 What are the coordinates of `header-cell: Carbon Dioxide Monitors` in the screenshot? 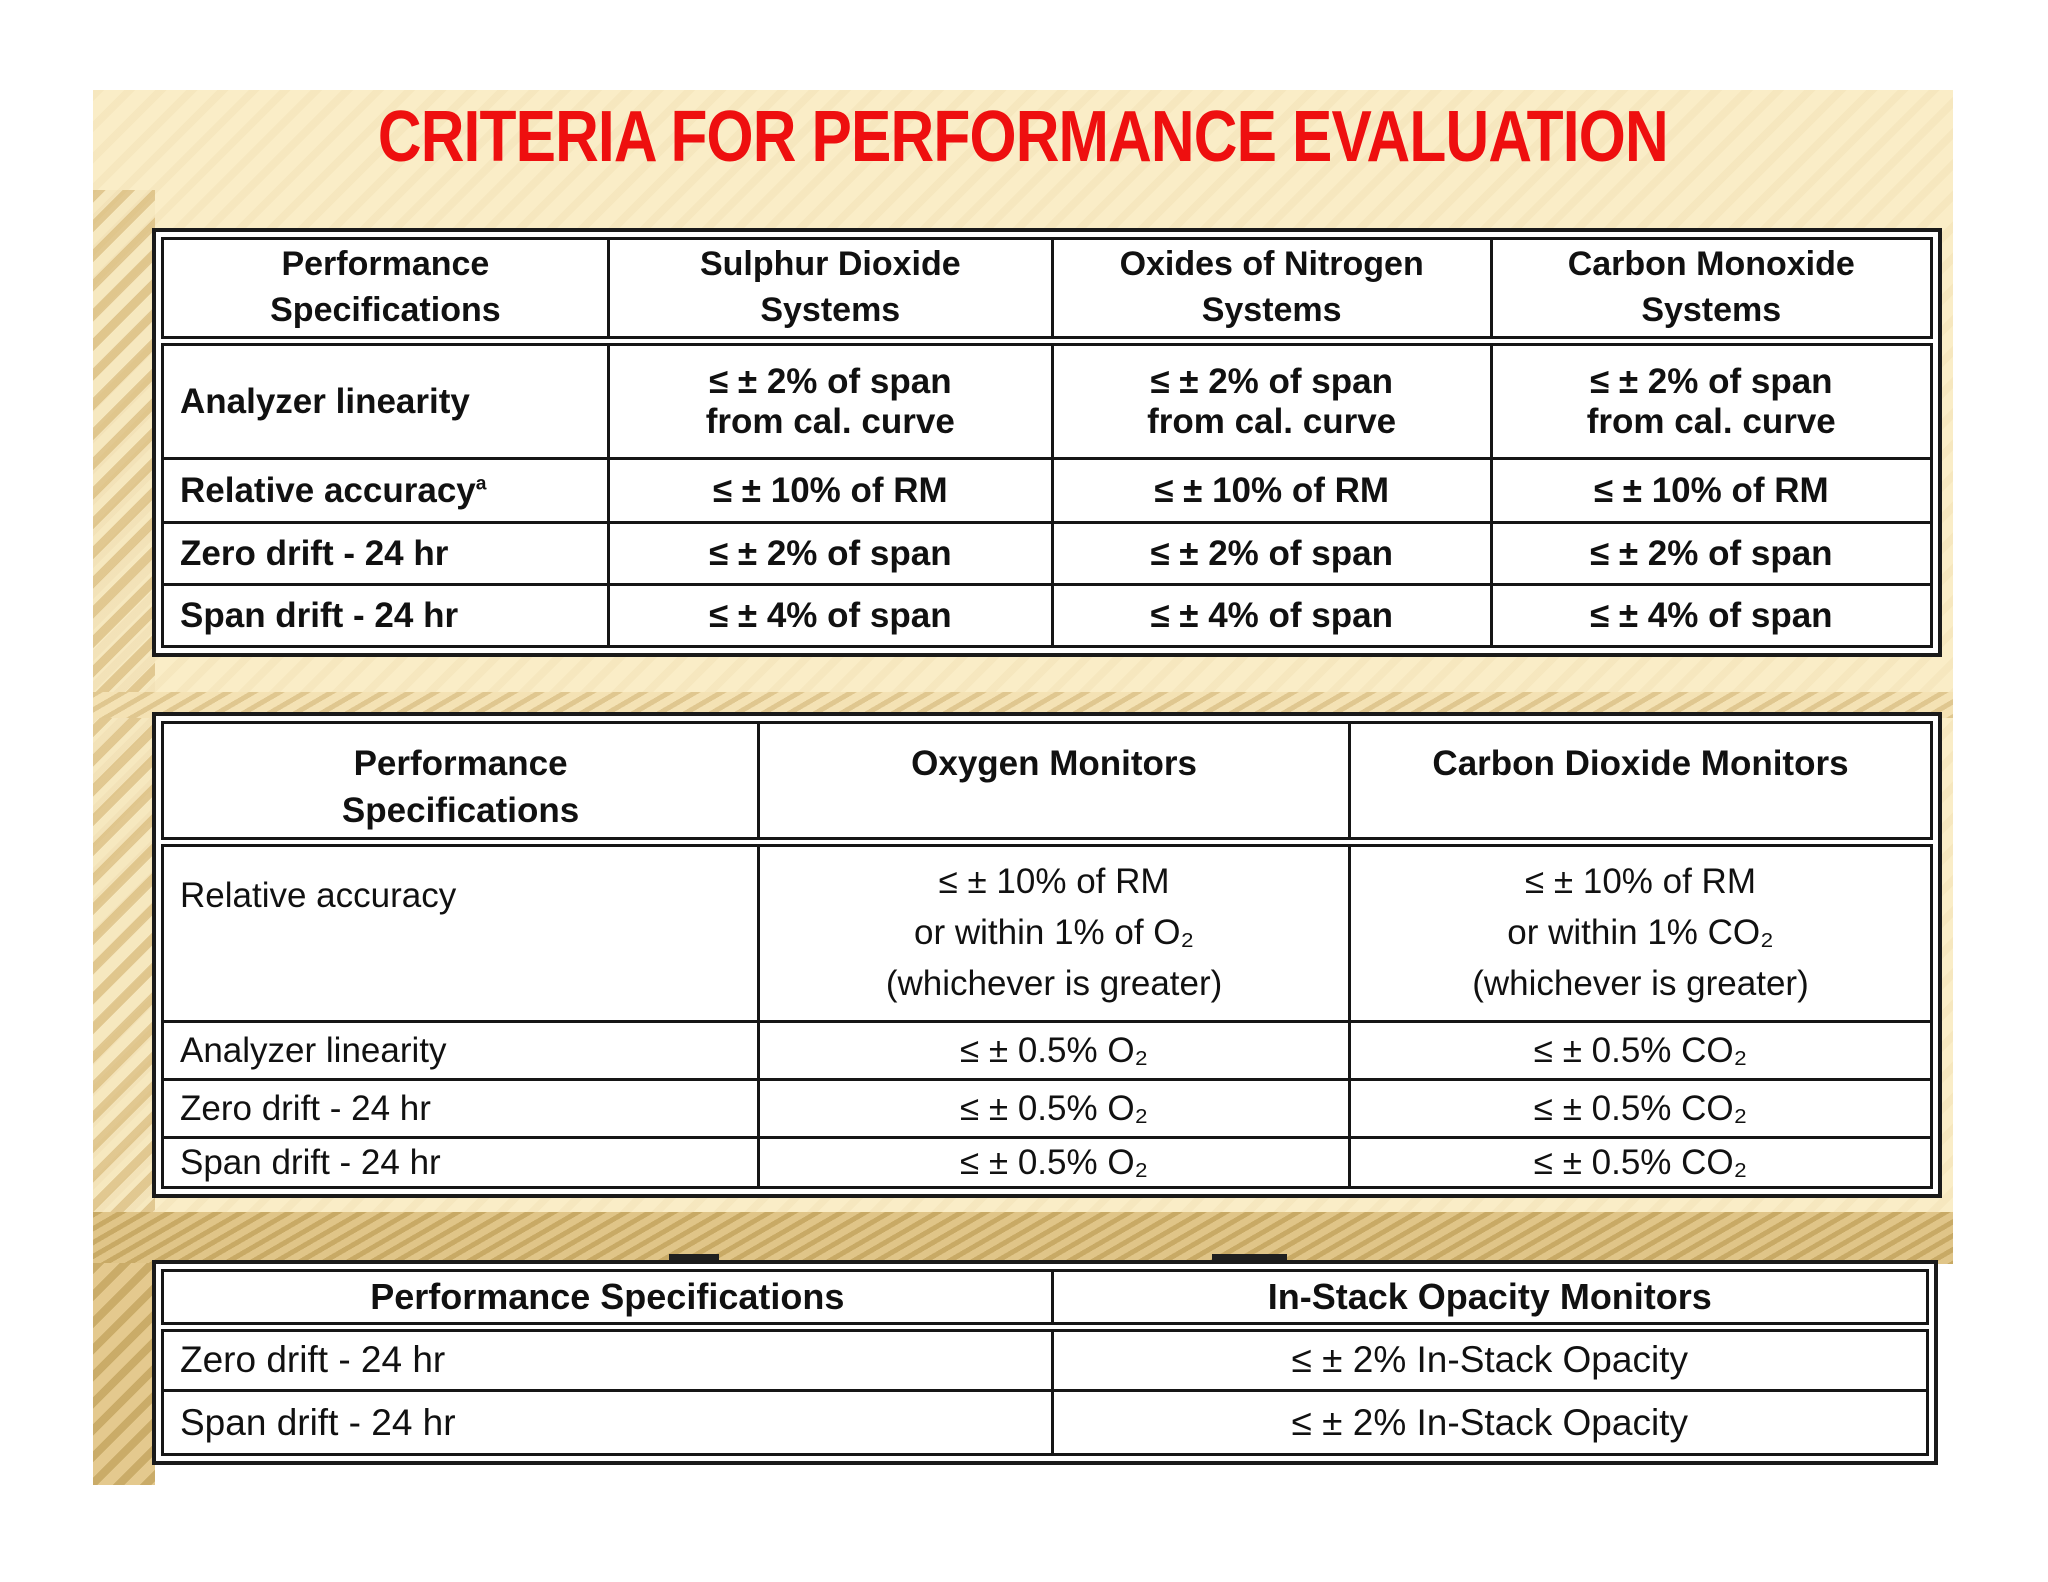 It's located at (1640, 784).